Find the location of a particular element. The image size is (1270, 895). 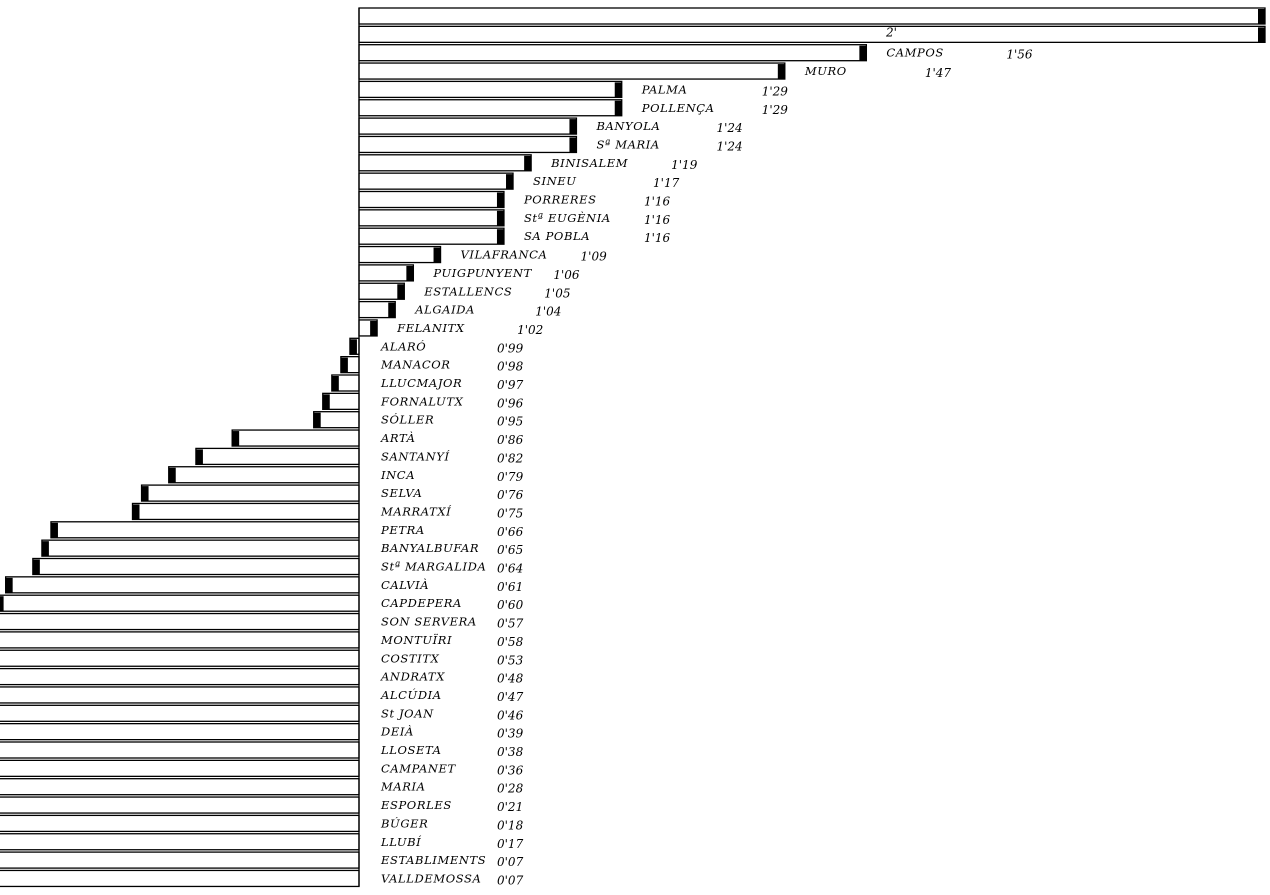

category-label: CAPDEPERA is located at coordinates (421, 603).